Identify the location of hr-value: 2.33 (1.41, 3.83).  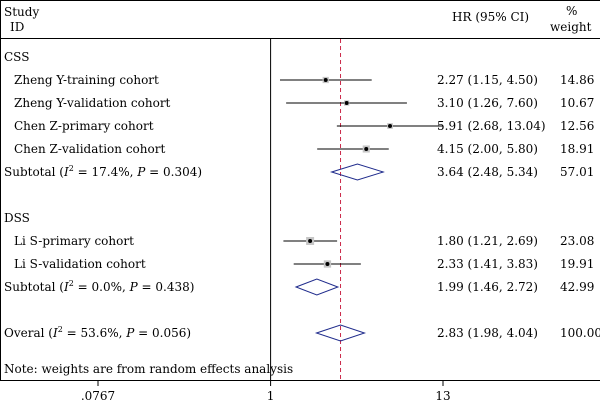
(487, 264).